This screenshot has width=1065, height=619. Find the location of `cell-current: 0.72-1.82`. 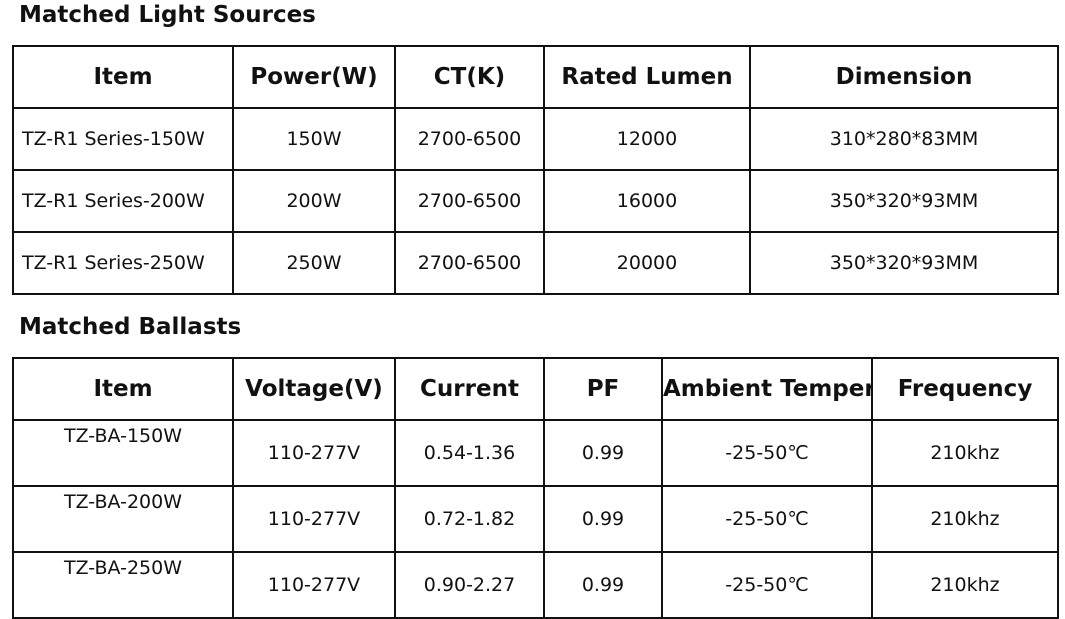

cell-current: 0.72-1.82 is located at coordinates (469, 519).